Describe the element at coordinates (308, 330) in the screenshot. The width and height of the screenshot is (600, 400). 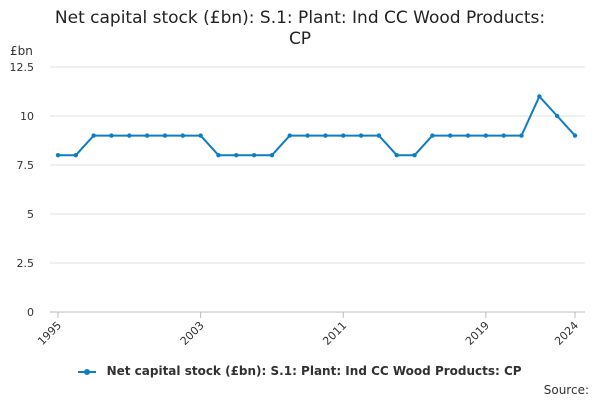
I see `x-axis: 1995 2003 2011 2019 2024` at that location.